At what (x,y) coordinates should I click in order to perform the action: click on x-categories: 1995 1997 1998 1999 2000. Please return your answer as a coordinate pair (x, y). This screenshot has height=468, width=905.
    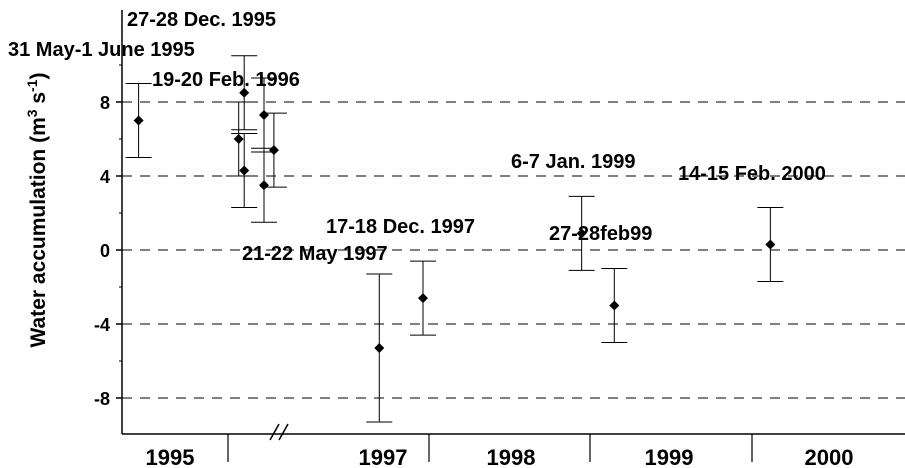
    Looking at the image, I should click on (500, 451).